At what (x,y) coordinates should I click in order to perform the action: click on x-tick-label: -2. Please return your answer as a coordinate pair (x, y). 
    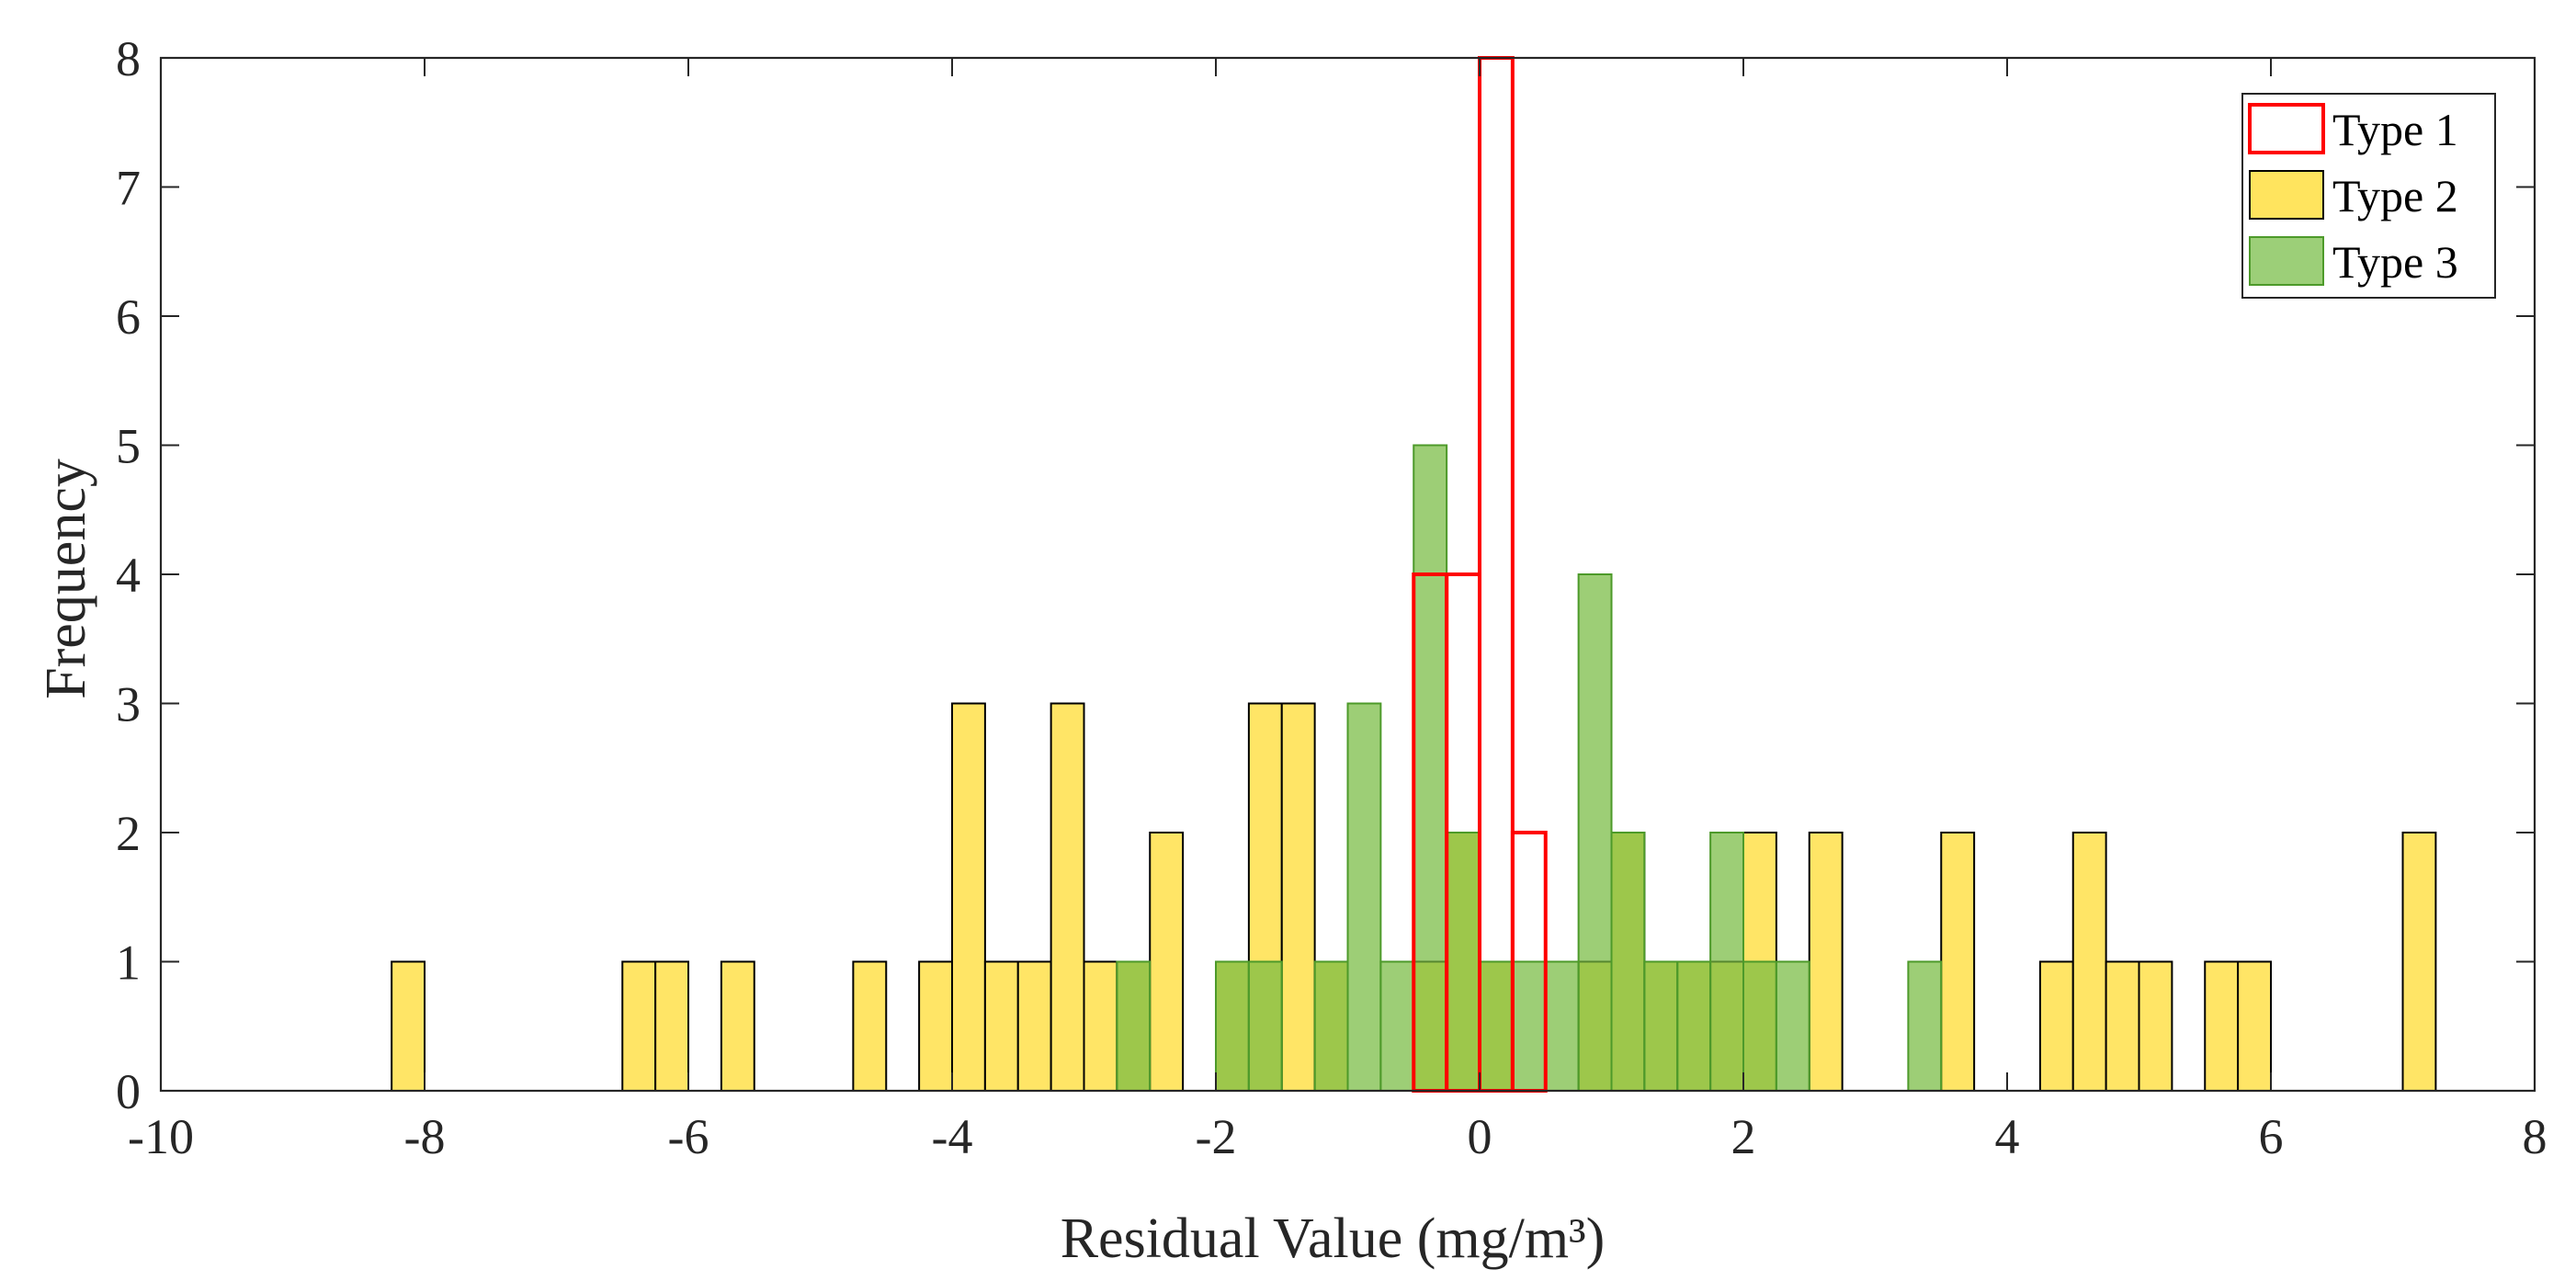
    Looking at the image, I should click on (1216, 1137).